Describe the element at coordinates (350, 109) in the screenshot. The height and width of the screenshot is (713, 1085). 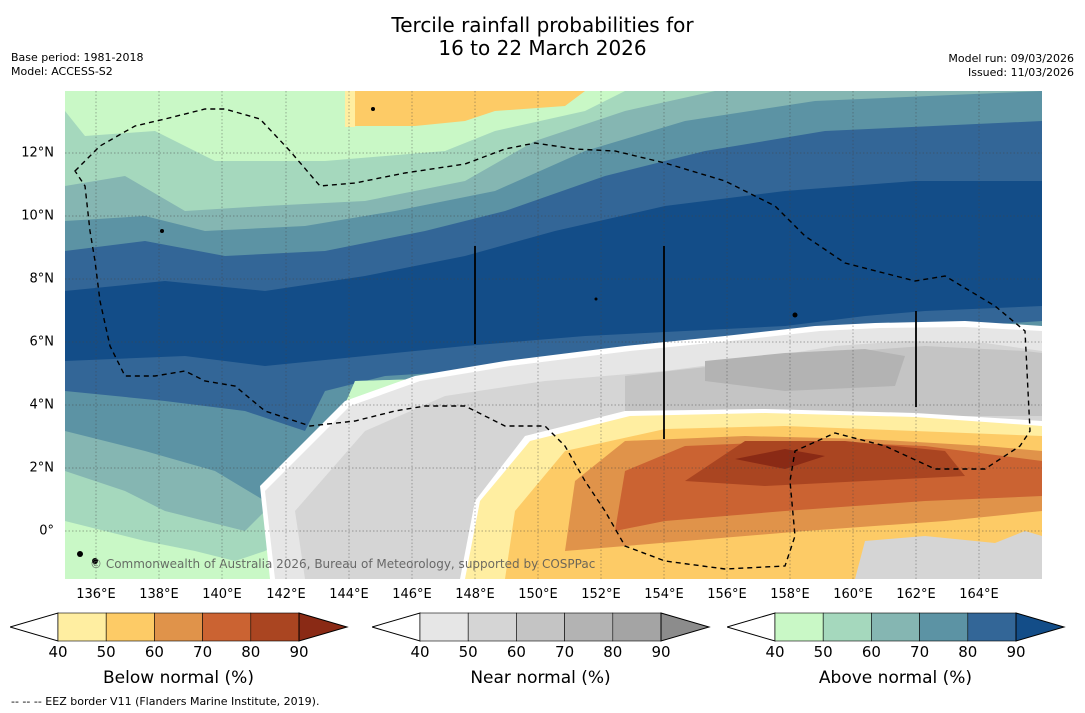
I see `region-below-top-edge` at that location.